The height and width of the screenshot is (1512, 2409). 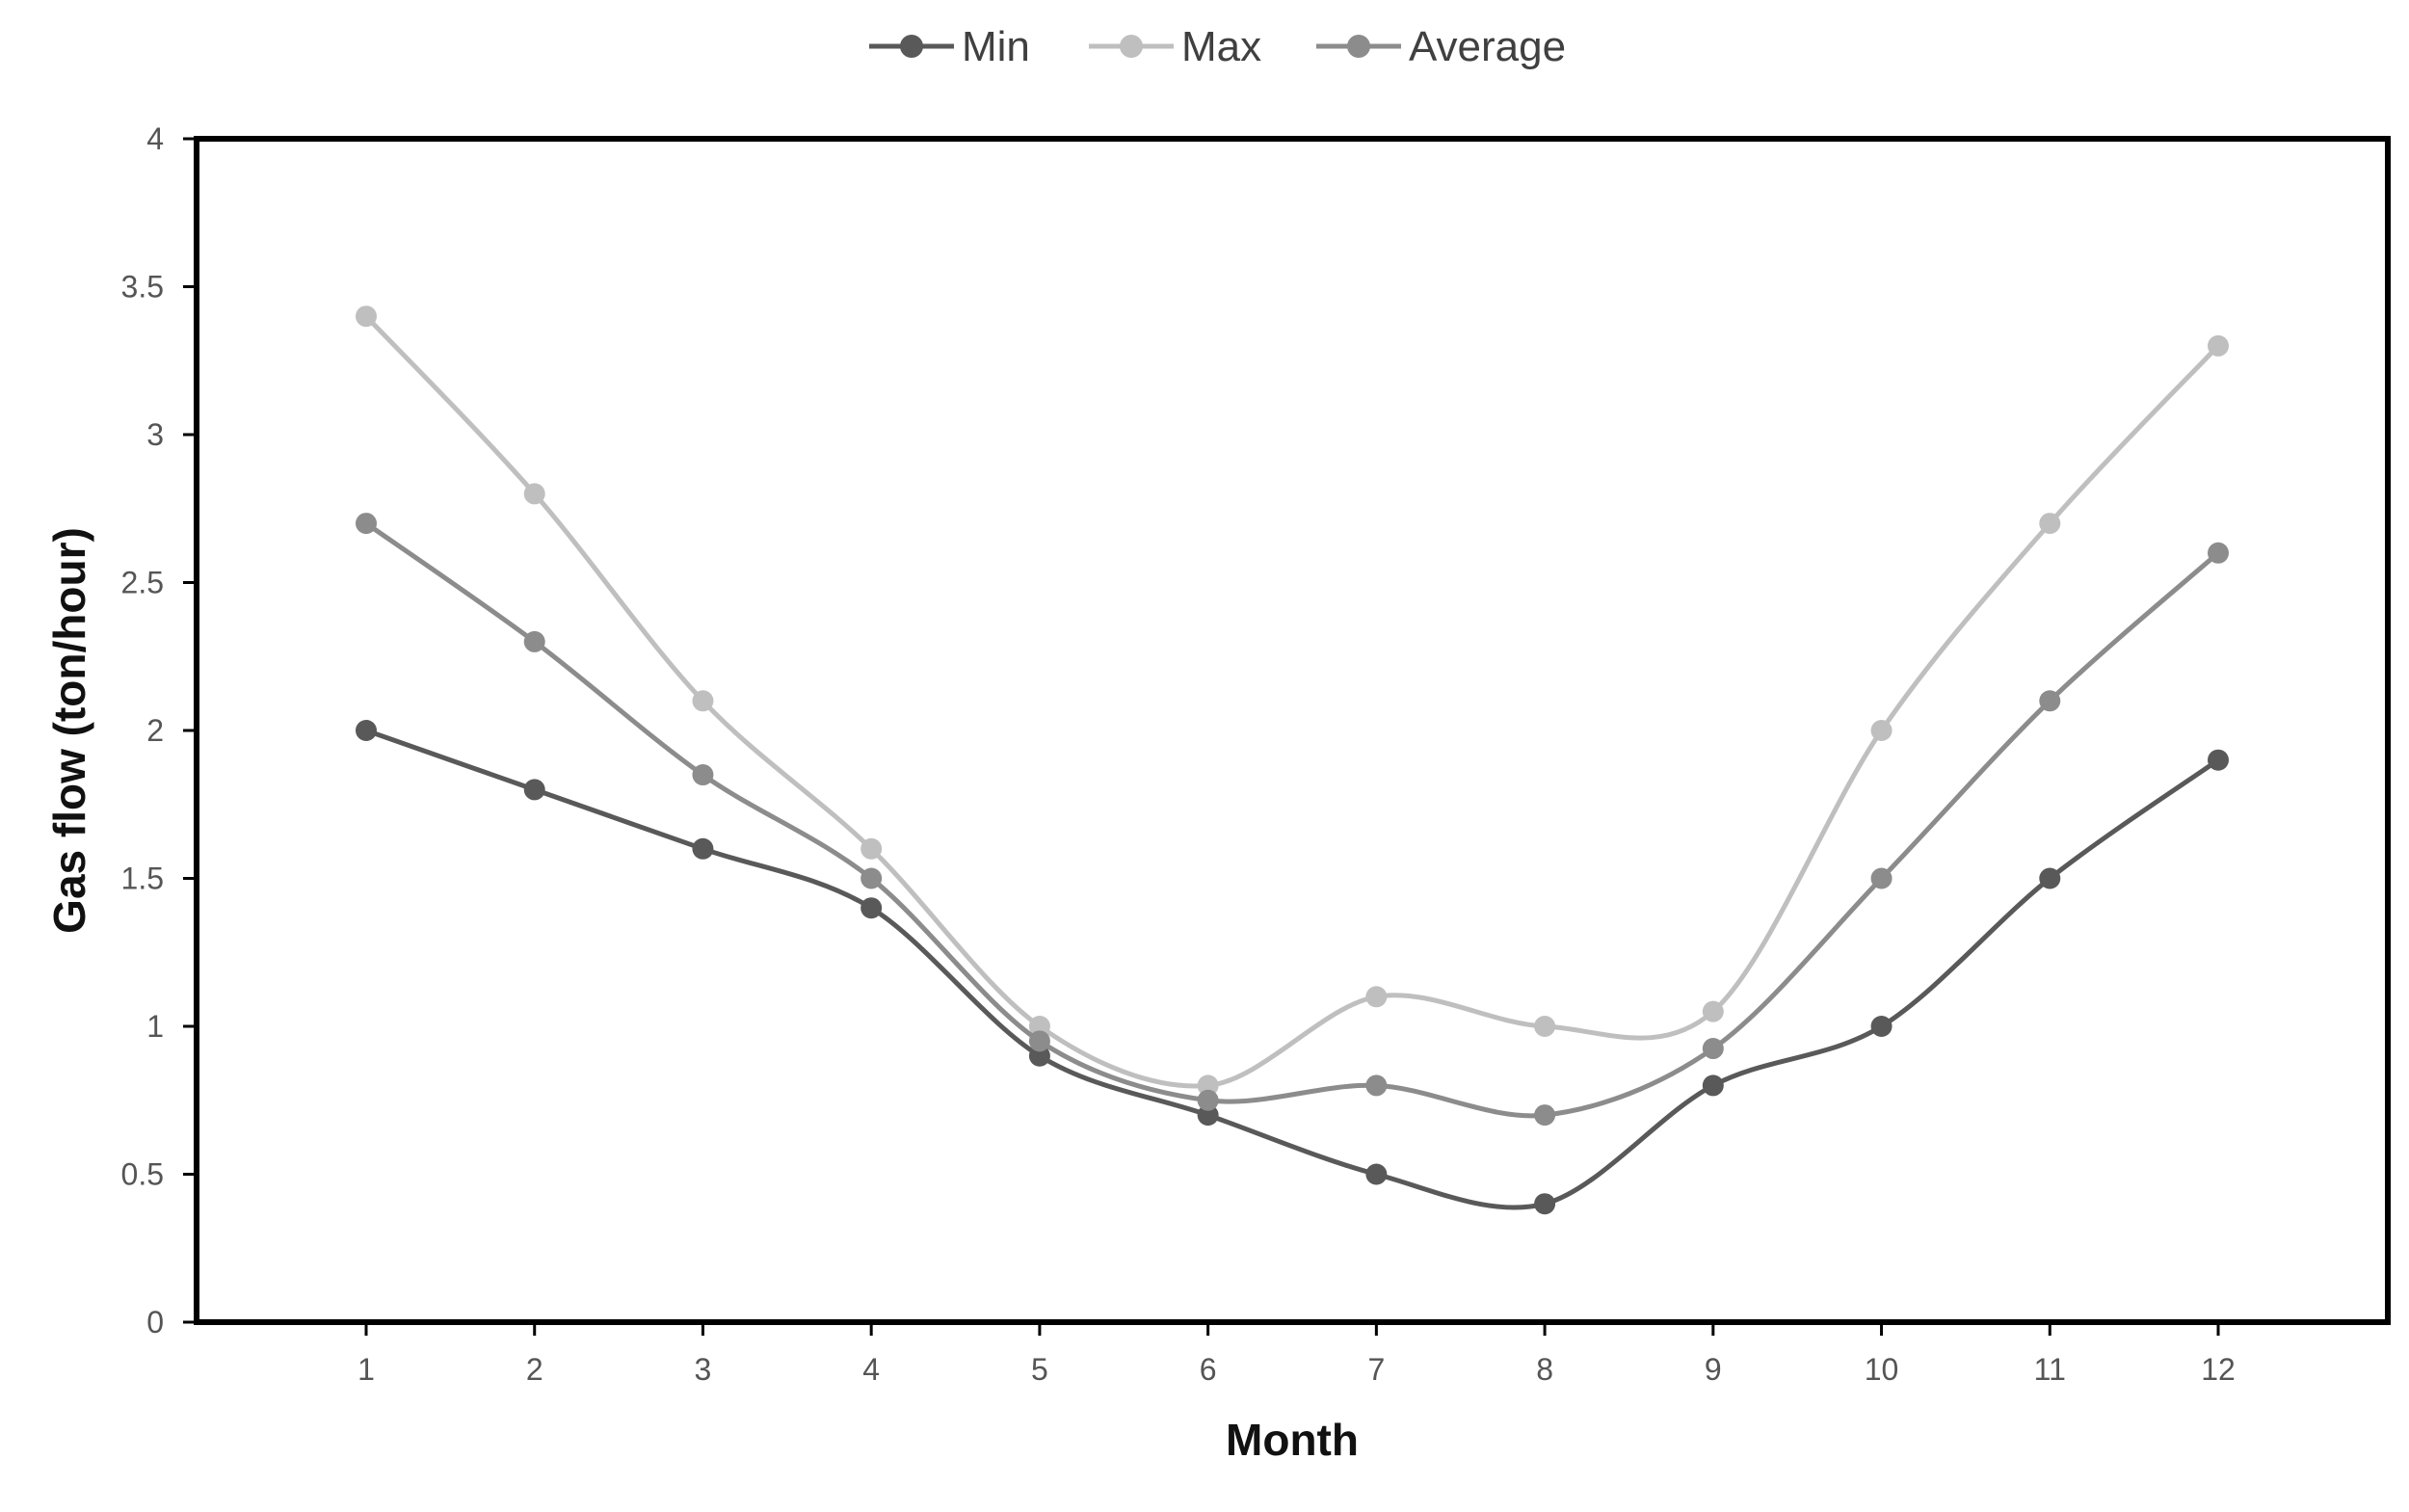 I want to click on x-tick-label: 7, so click(x=1376, y=1370).